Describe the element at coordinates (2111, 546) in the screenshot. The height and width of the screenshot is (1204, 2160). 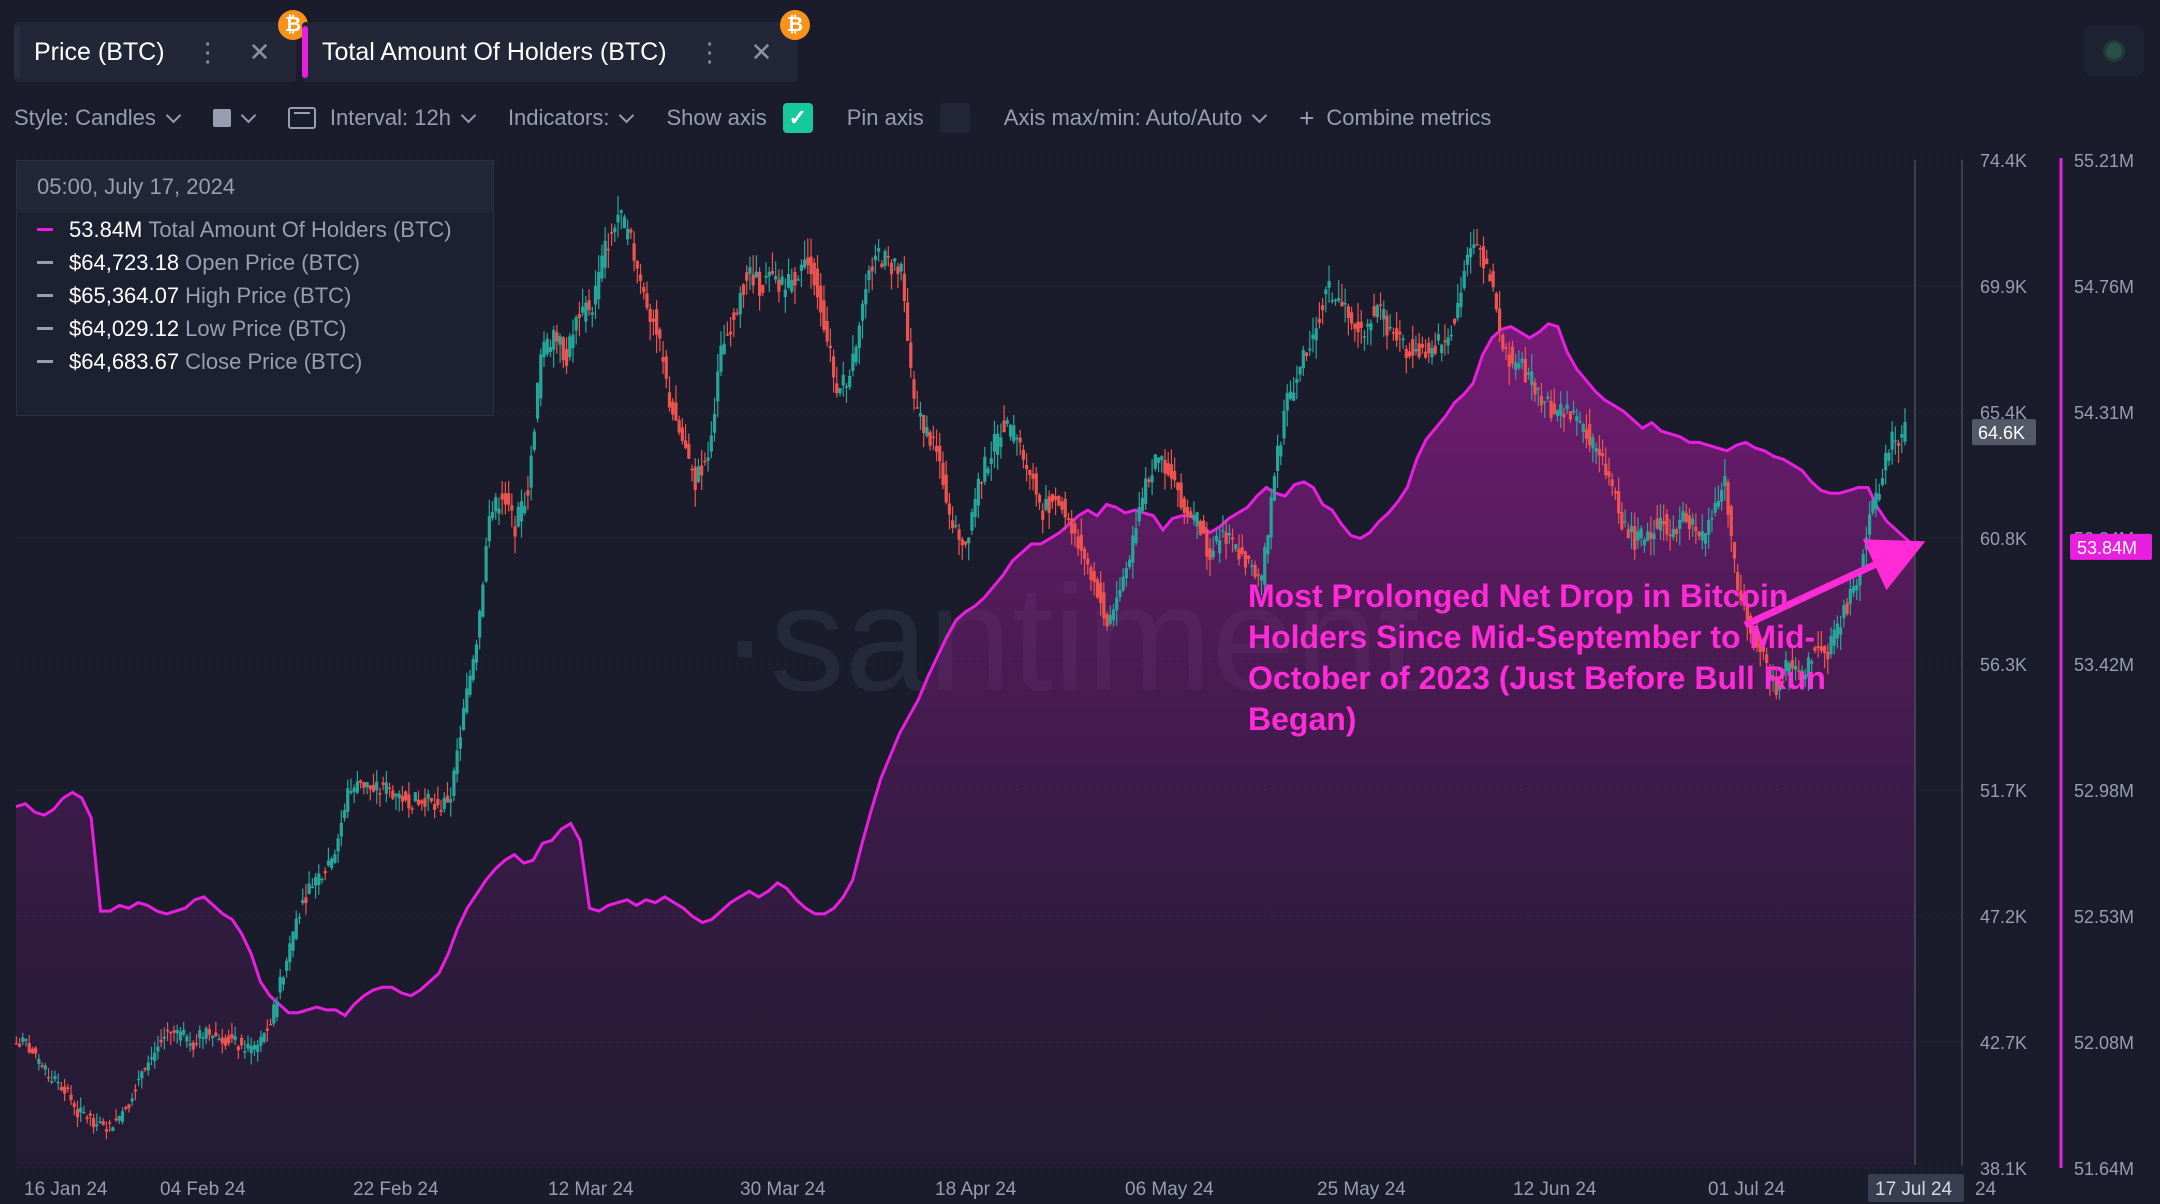
I see `current-holders-badge` at that location.